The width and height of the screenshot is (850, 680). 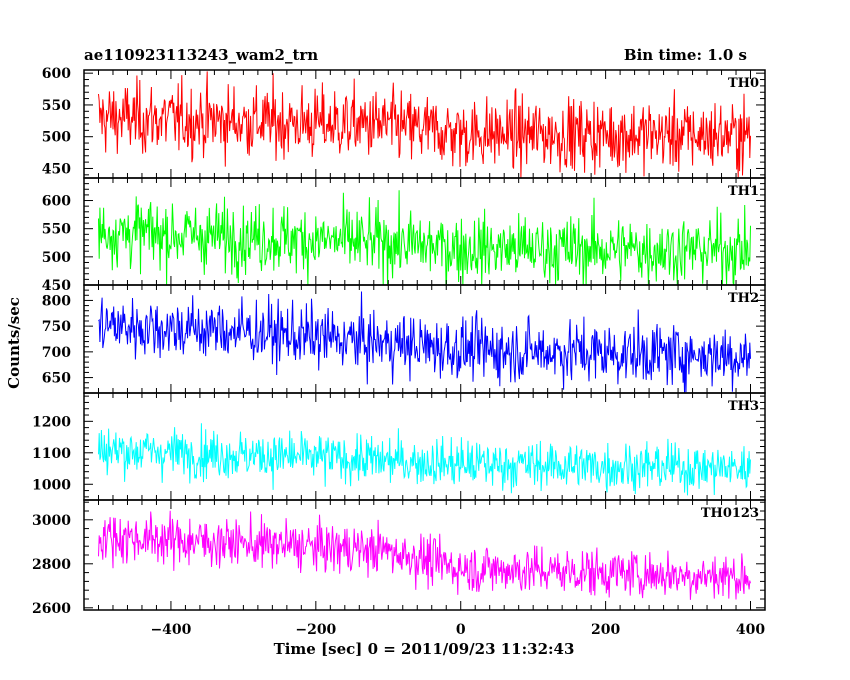 I want to click on panel-label: TH3, so click(x=743, y=406).